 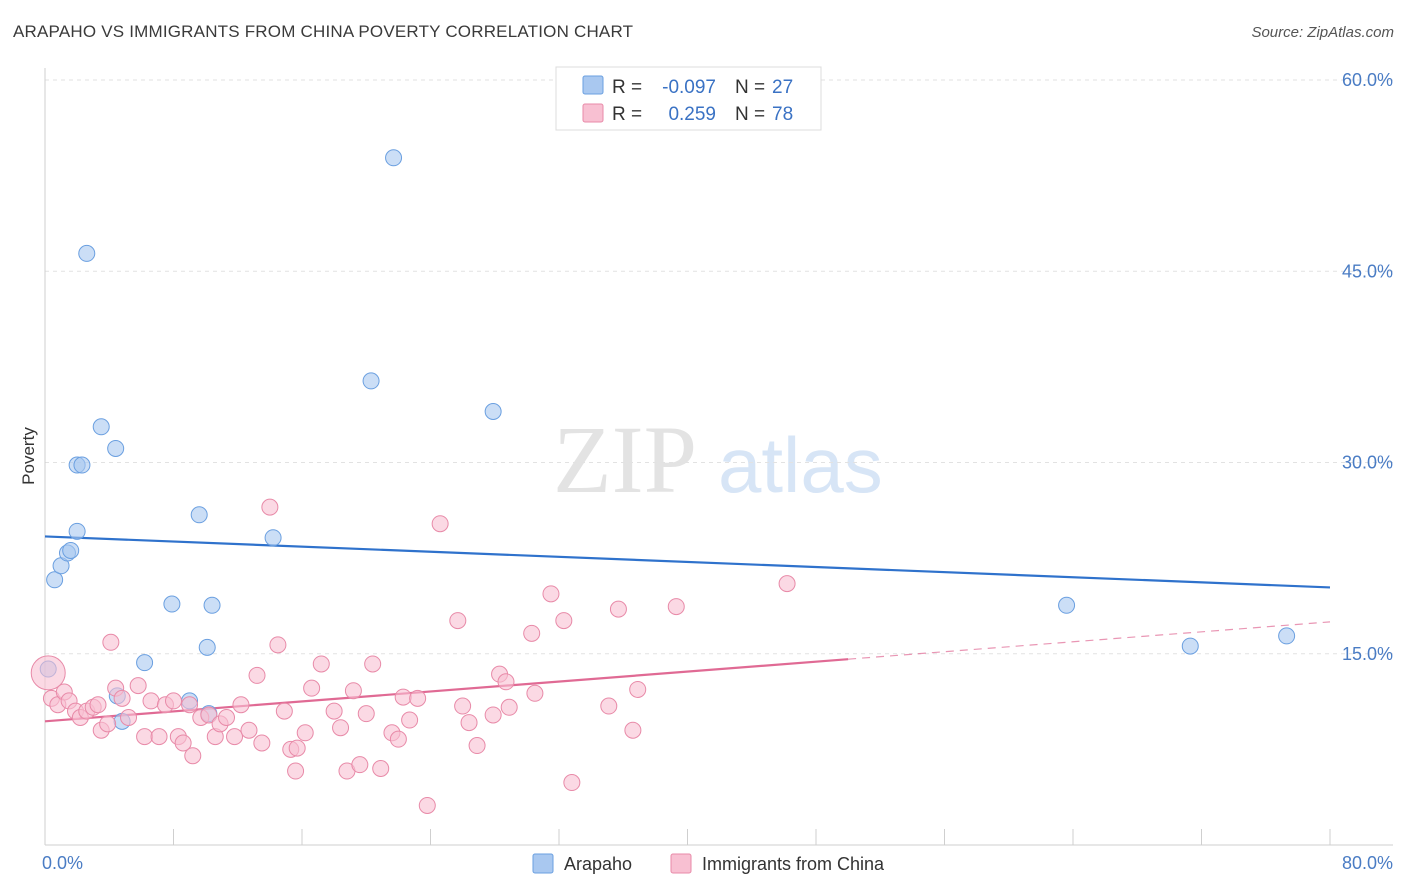 What do you see at coordinates (782, 87) in the screenshot?
I see `legend-n-value-1: 27` at bounding box center [782, 87].